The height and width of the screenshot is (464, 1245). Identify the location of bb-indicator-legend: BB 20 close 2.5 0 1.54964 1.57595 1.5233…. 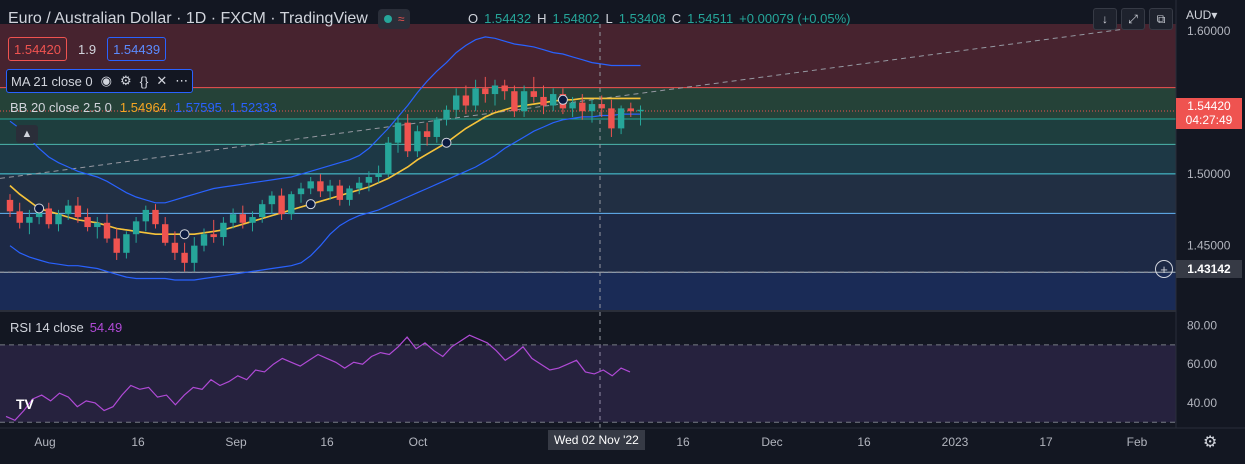
(143, 107).